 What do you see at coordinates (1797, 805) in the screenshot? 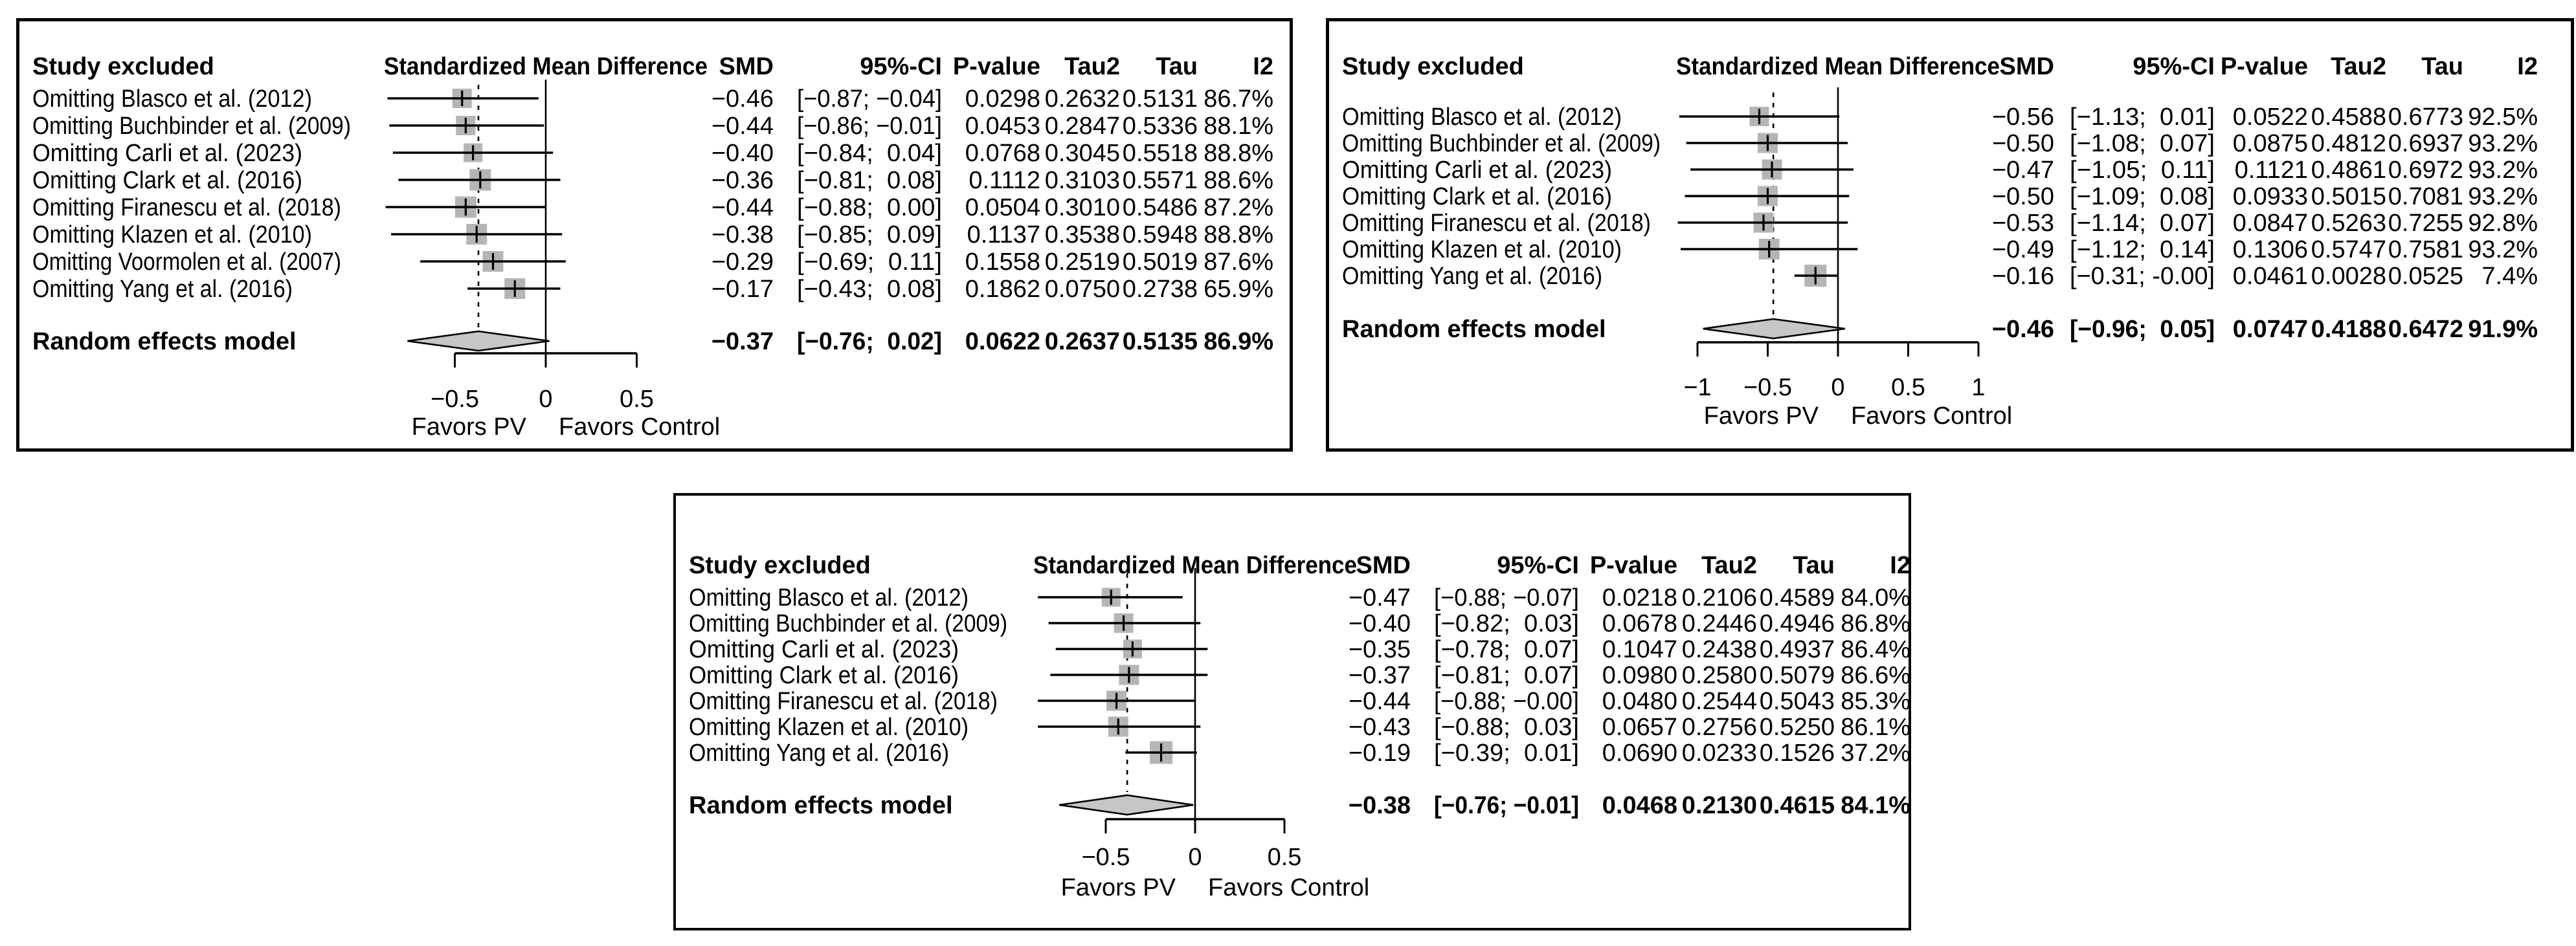
I see `summary-tau-value: 0.4615` at bounding box center [1797, 805].